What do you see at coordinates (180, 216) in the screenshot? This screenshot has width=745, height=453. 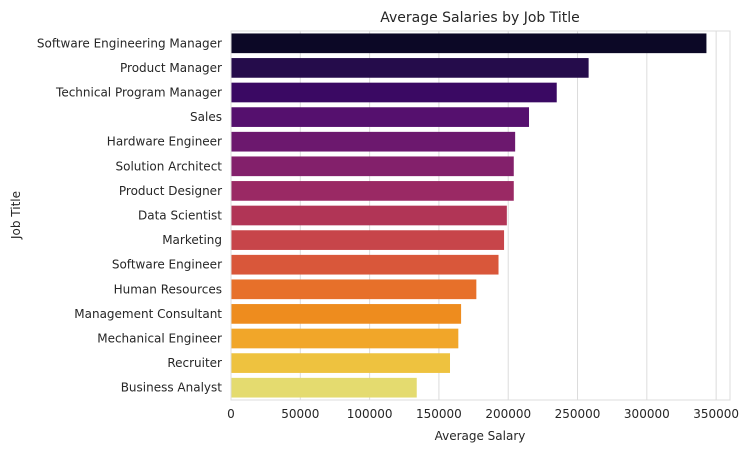 I see `y-tick-label: Data Scientist` at bounding box center [180, 216].